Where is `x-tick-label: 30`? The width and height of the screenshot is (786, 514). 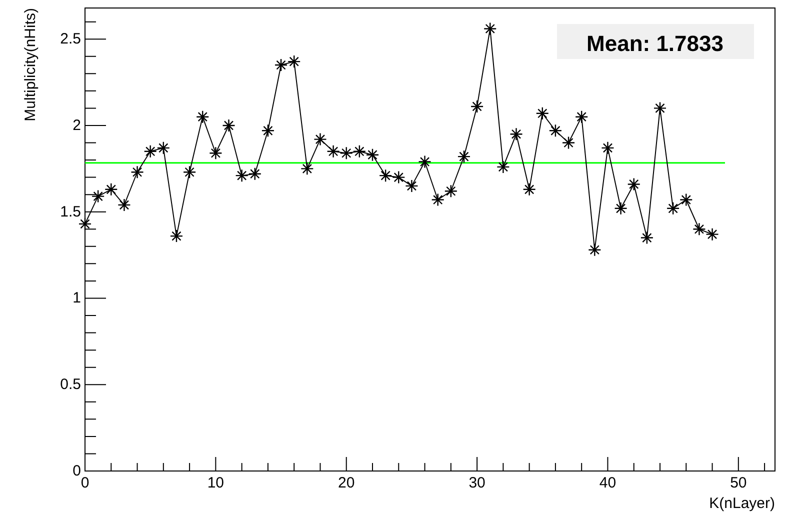
x-tick-label: 30 is located at coordinates (477, 483).